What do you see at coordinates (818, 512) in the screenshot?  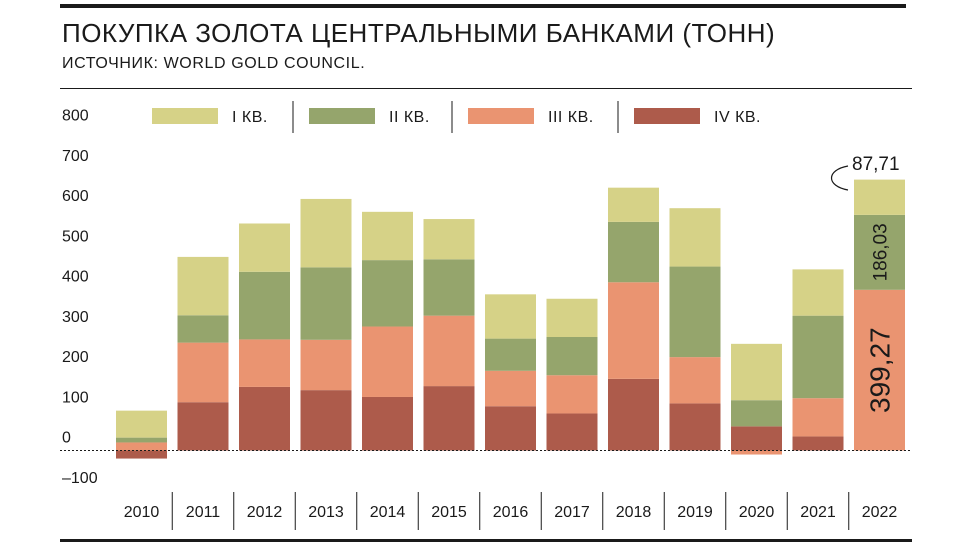 I see `x-tick-label: 2021` at bounding box center [818, 512].